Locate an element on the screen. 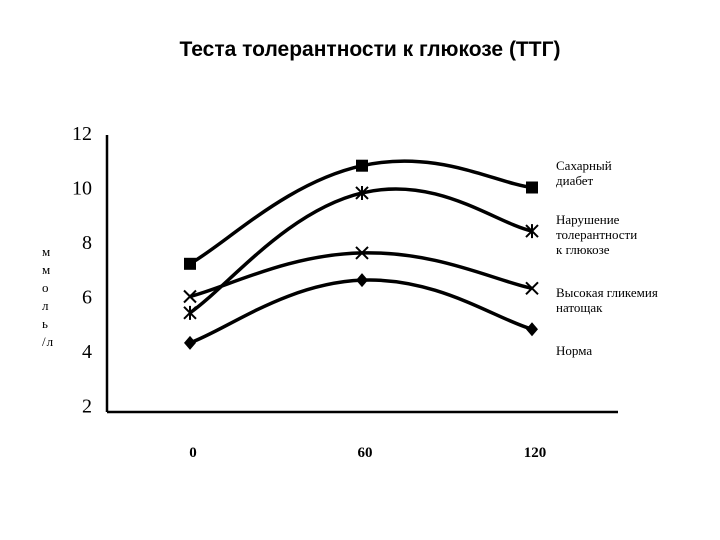  legend-label: Сахарный is located at coordinates (584, 165).